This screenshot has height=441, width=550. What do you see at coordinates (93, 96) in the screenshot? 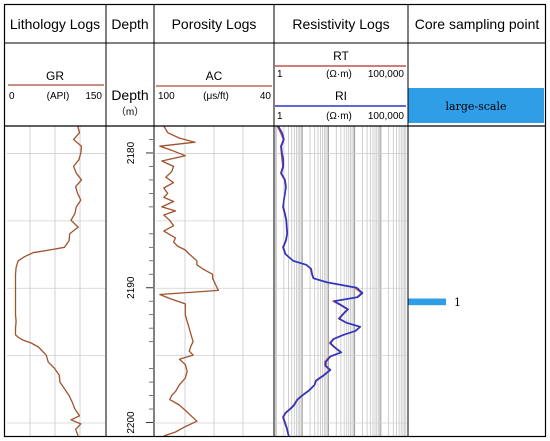
I see `gr-right-scale: 150` at bounding box center [93, 96].